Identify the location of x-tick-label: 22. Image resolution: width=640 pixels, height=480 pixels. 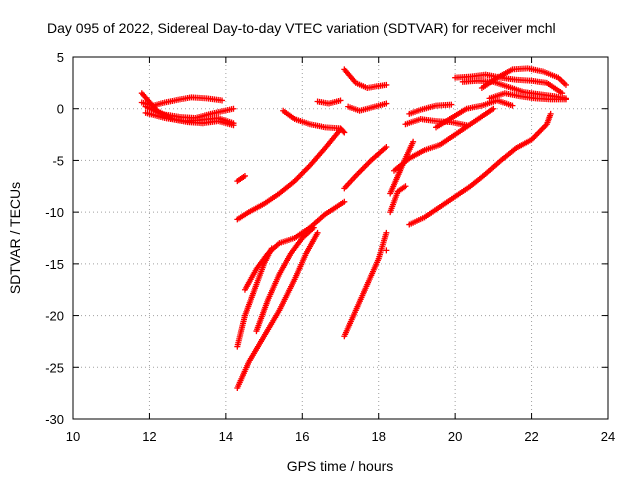
(531, 436).